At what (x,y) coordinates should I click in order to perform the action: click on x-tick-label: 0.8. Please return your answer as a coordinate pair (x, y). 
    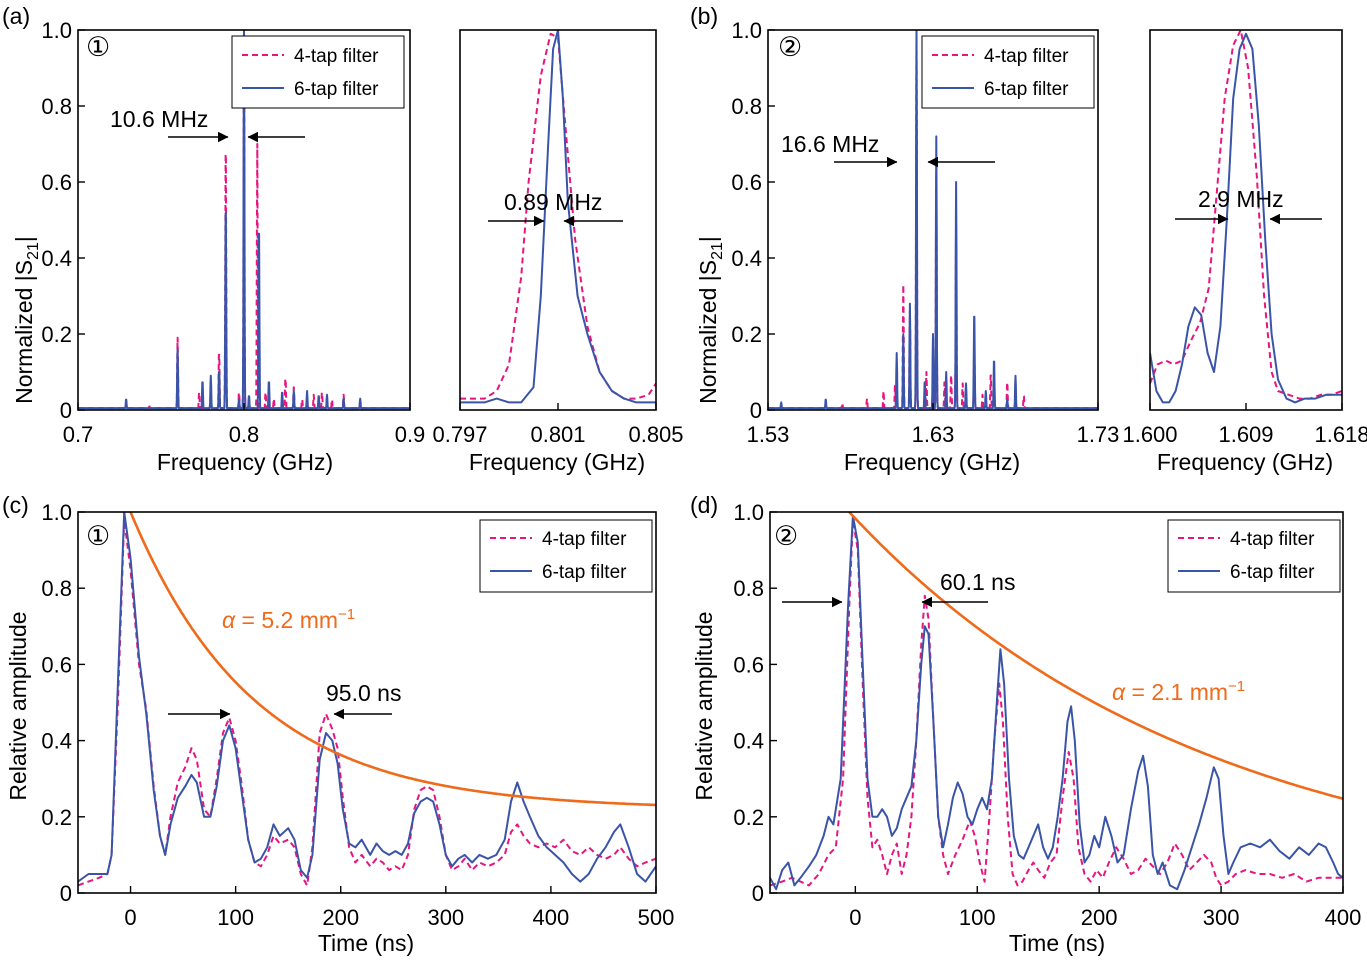
    Looking at the image, I should click on (244, 434).